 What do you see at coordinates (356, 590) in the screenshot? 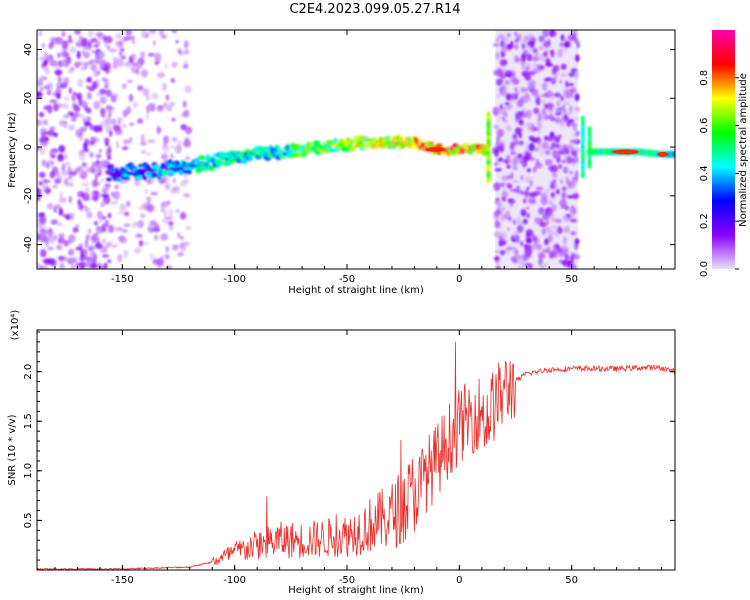
I see `snr-x-label: Height of straight line (km)` at bounding box center [356, 590].